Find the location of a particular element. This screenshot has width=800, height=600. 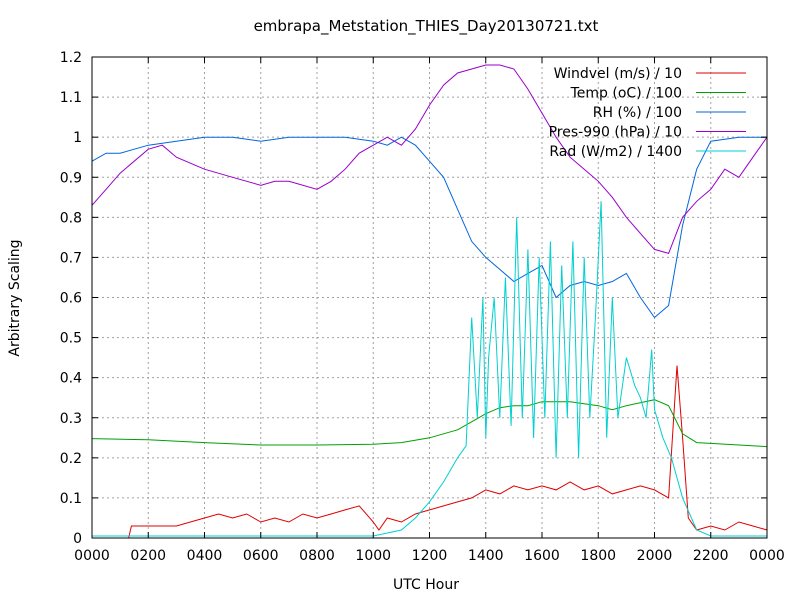

legend-label: Windvel (m/s) / 10 is located at coordinates (618, 74).